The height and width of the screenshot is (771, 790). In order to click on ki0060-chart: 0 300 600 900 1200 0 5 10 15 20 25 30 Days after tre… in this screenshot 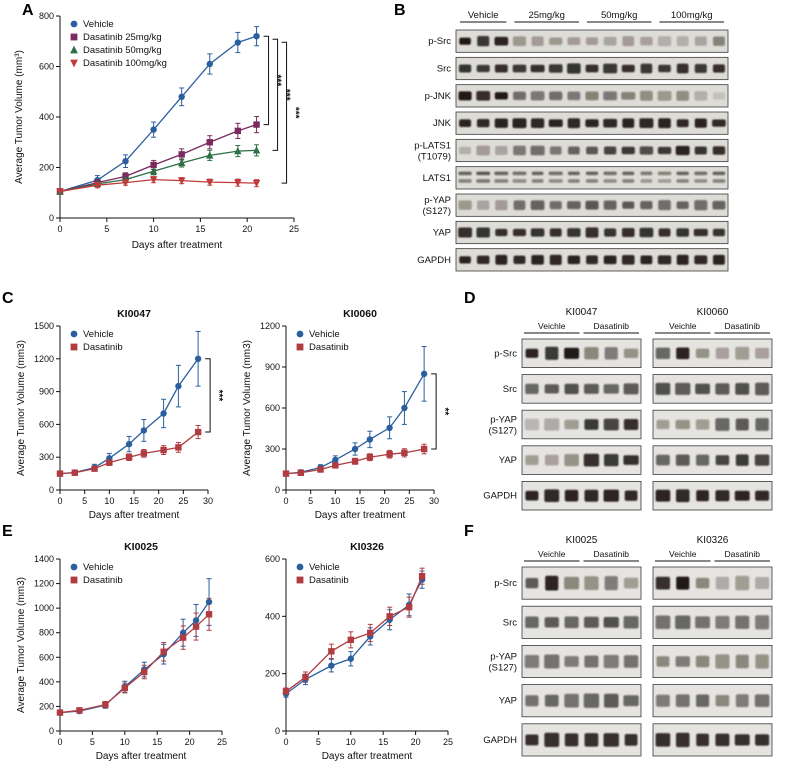, I will do `click(352, 413)`.